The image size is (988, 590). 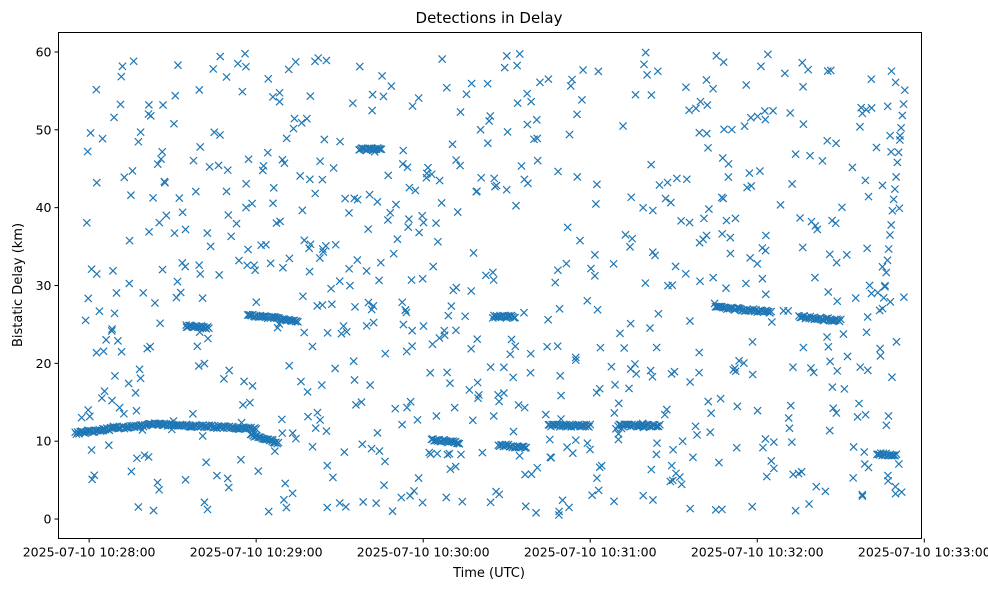 I want to click on x-tick-label: 2025-07-10 10:33:00, so click(x=923, y=552).